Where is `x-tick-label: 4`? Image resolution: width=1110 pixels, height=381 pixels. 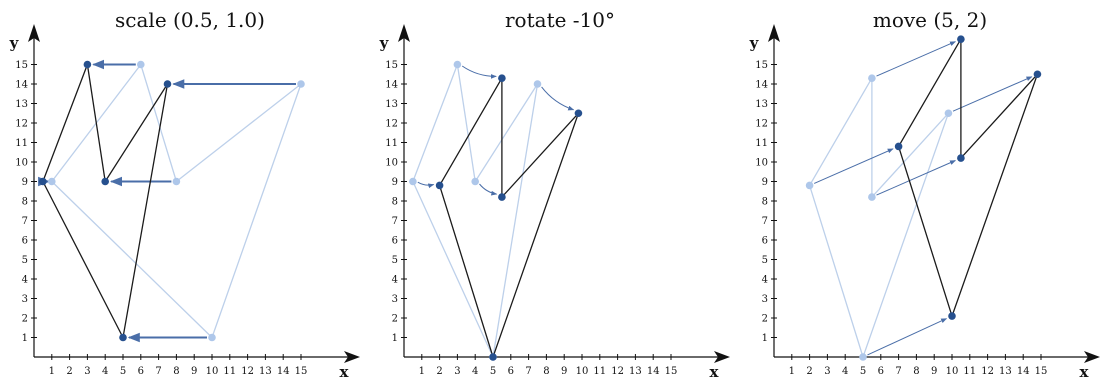 x-tick-label: 4 is located at coordinates (845, 371).